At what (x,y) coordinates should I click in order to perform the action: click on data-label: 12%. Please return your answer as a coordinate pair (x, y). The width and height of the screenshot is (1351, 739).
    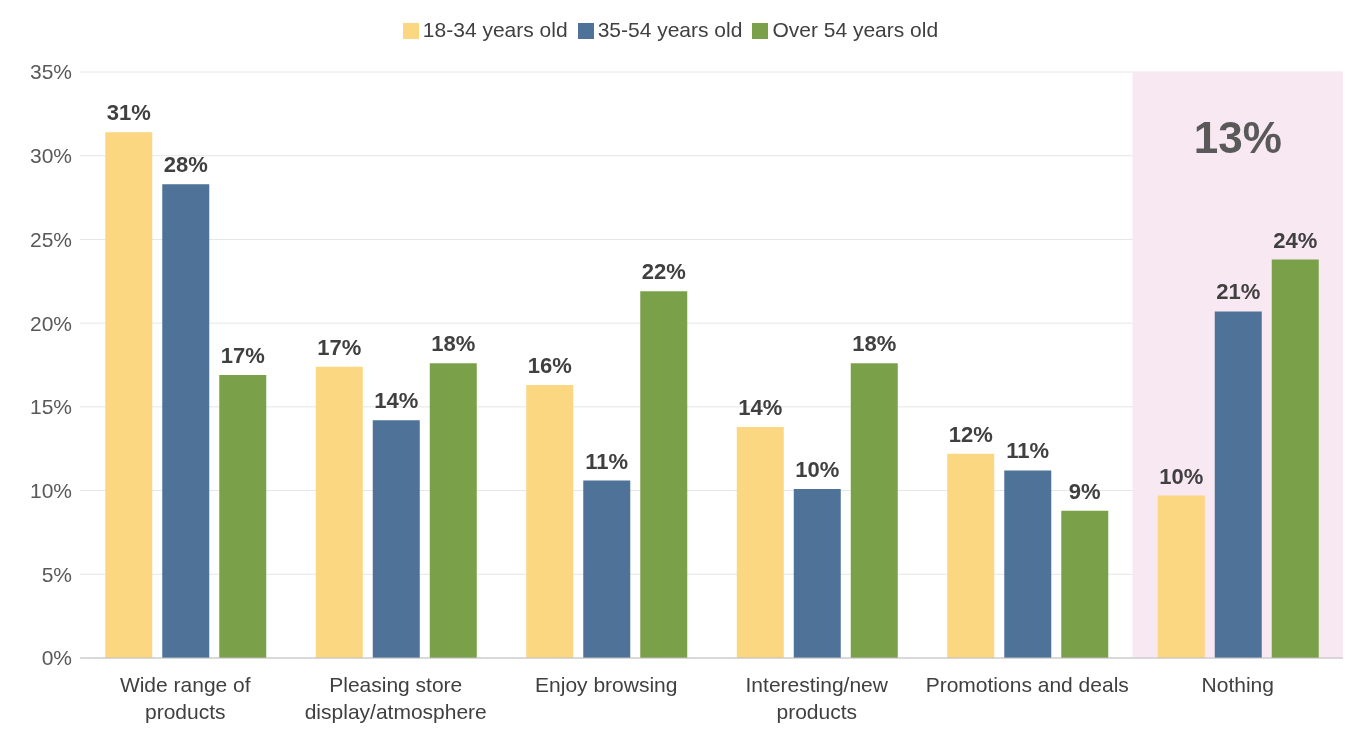
    Looking at the image, I should click on (970, 434).